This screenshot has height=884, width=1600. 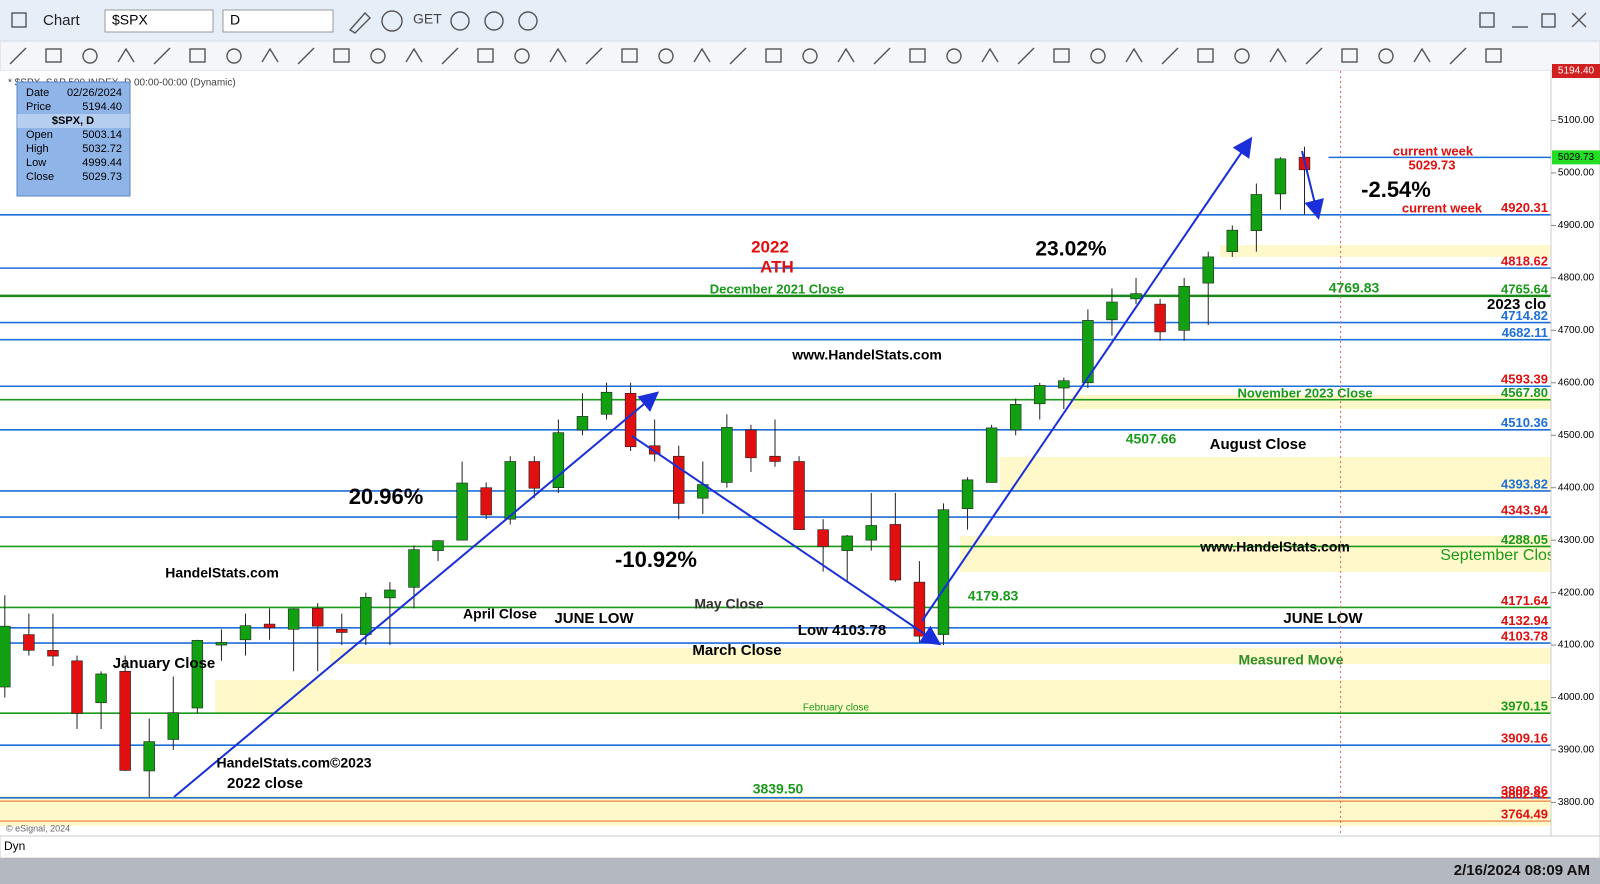 I want to click on annotation: 5029.73, so click(x=1432, y=164).